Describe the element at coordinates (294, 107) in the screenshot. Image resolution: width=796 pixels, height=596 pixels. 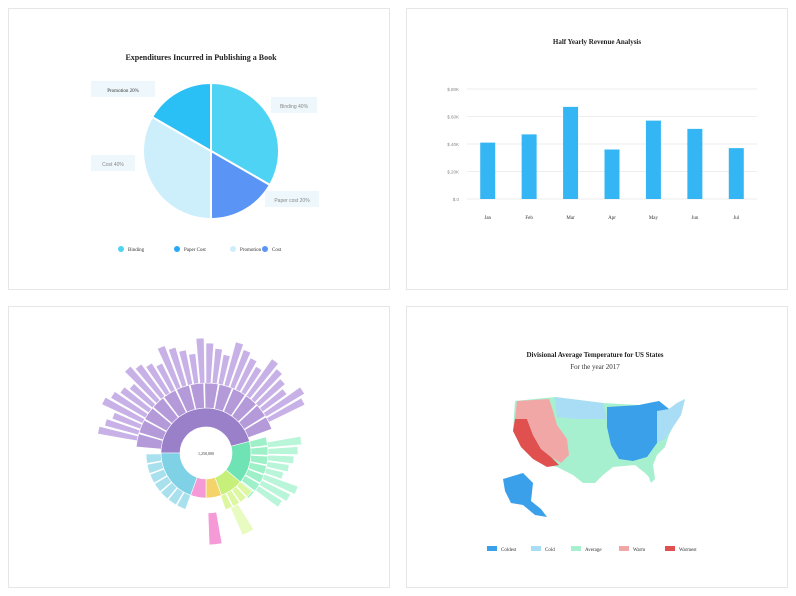
I see `pie-label-binding: Binding 40%` at that location.